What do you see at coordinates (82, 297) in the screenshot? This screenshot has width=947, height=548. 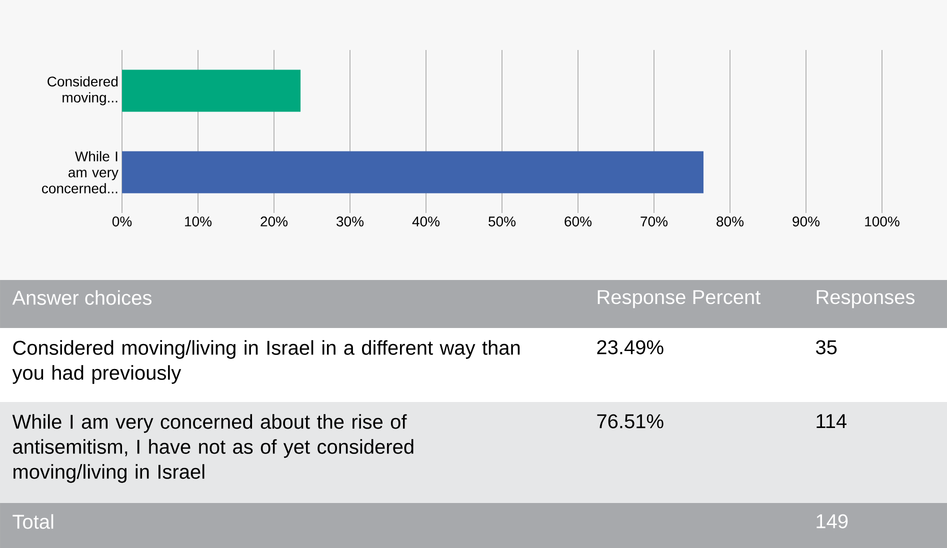 I see `text: Answer choices` at bounding box center [82, 297].